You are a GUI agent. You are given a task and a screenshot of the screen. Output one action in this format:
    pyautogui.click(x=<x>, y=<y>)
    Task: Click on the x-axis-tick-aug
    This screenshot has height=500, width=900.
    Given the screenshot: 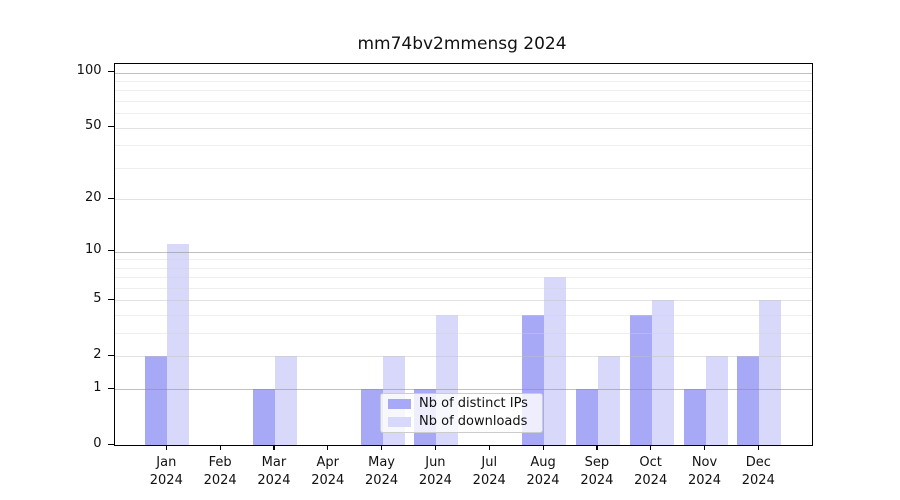 What is the action you would take?
    pyautogui.click(x=543, y=447)
    